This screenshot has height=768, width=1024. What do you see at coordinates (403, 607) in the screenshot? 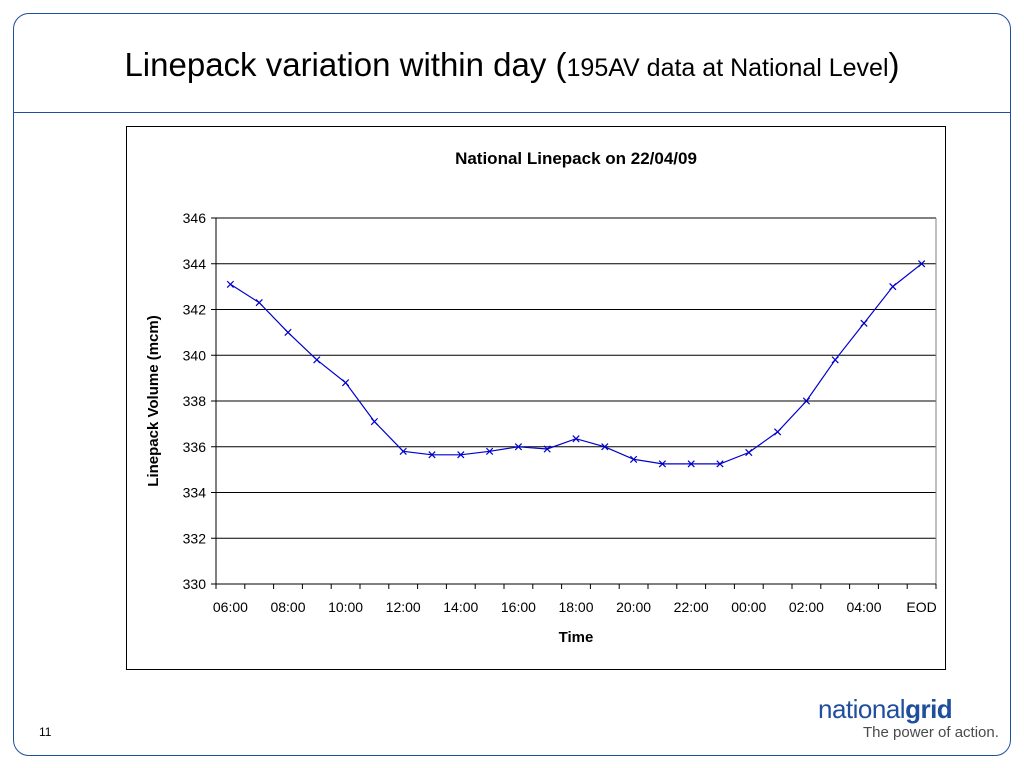
I see `x-tick-label: 12:00` at bounding box center [403, 607].